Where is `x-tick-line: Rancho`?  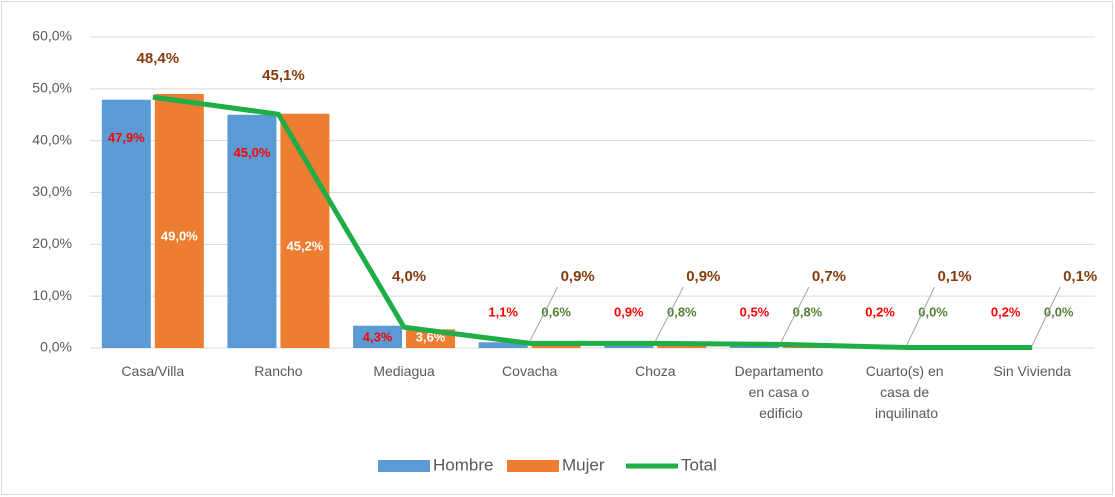 x-tick-line: Rancho is located at coordinates (278, 371).